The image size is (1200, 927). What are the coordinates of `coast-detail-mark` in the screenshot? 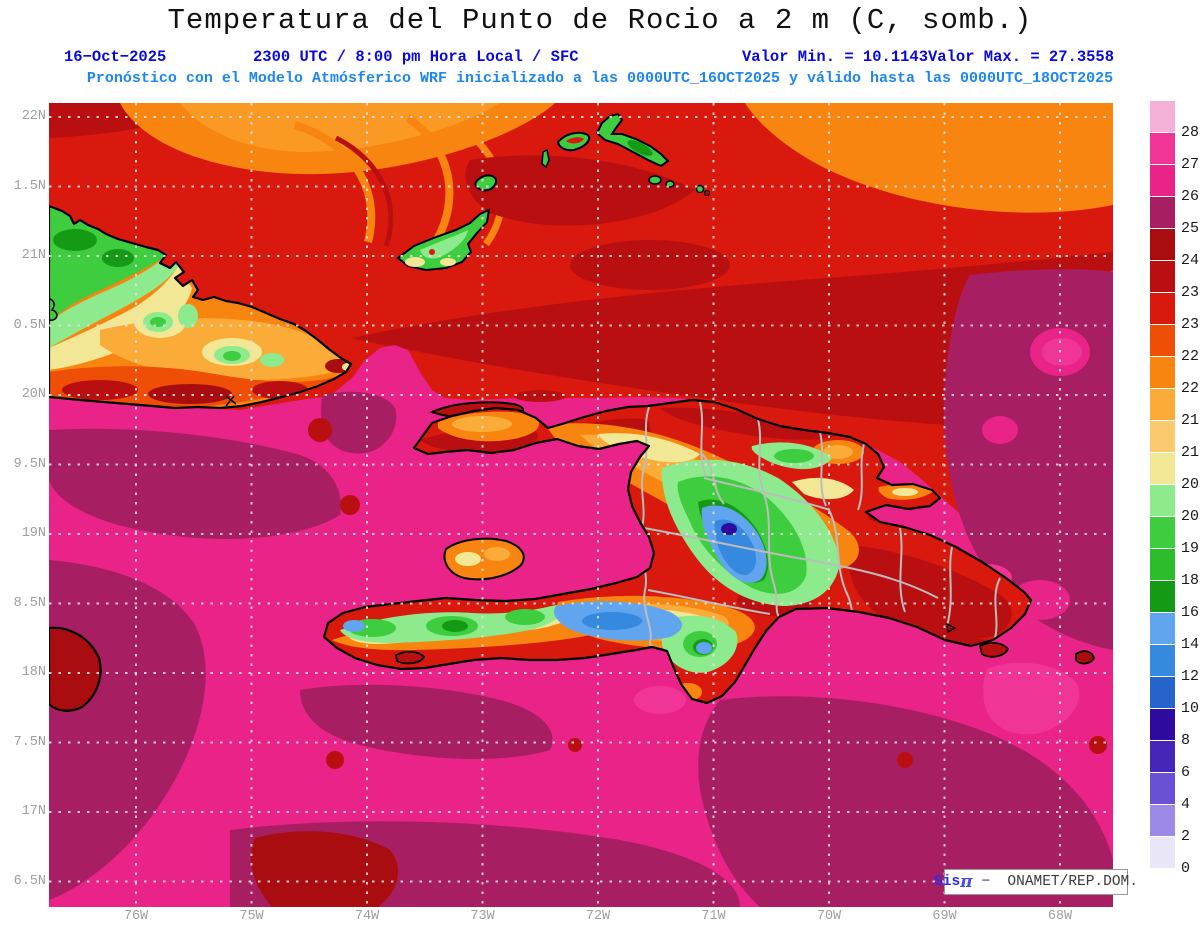 It's located at (231, 401).